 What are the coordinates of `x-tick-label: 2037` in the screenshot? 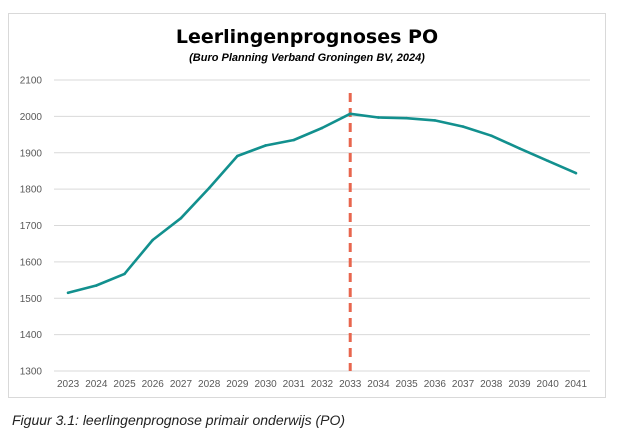 It's located at (463, 384).